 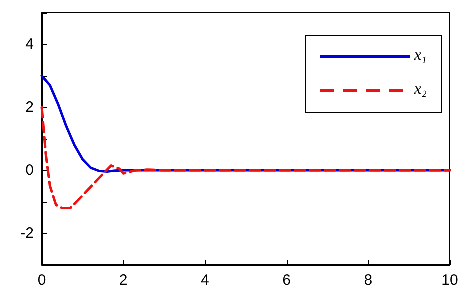 What do you see at coordinates (123, 280) in the screenshot?
I see `x-tick-label: 2` at bounding box center [123, 280].